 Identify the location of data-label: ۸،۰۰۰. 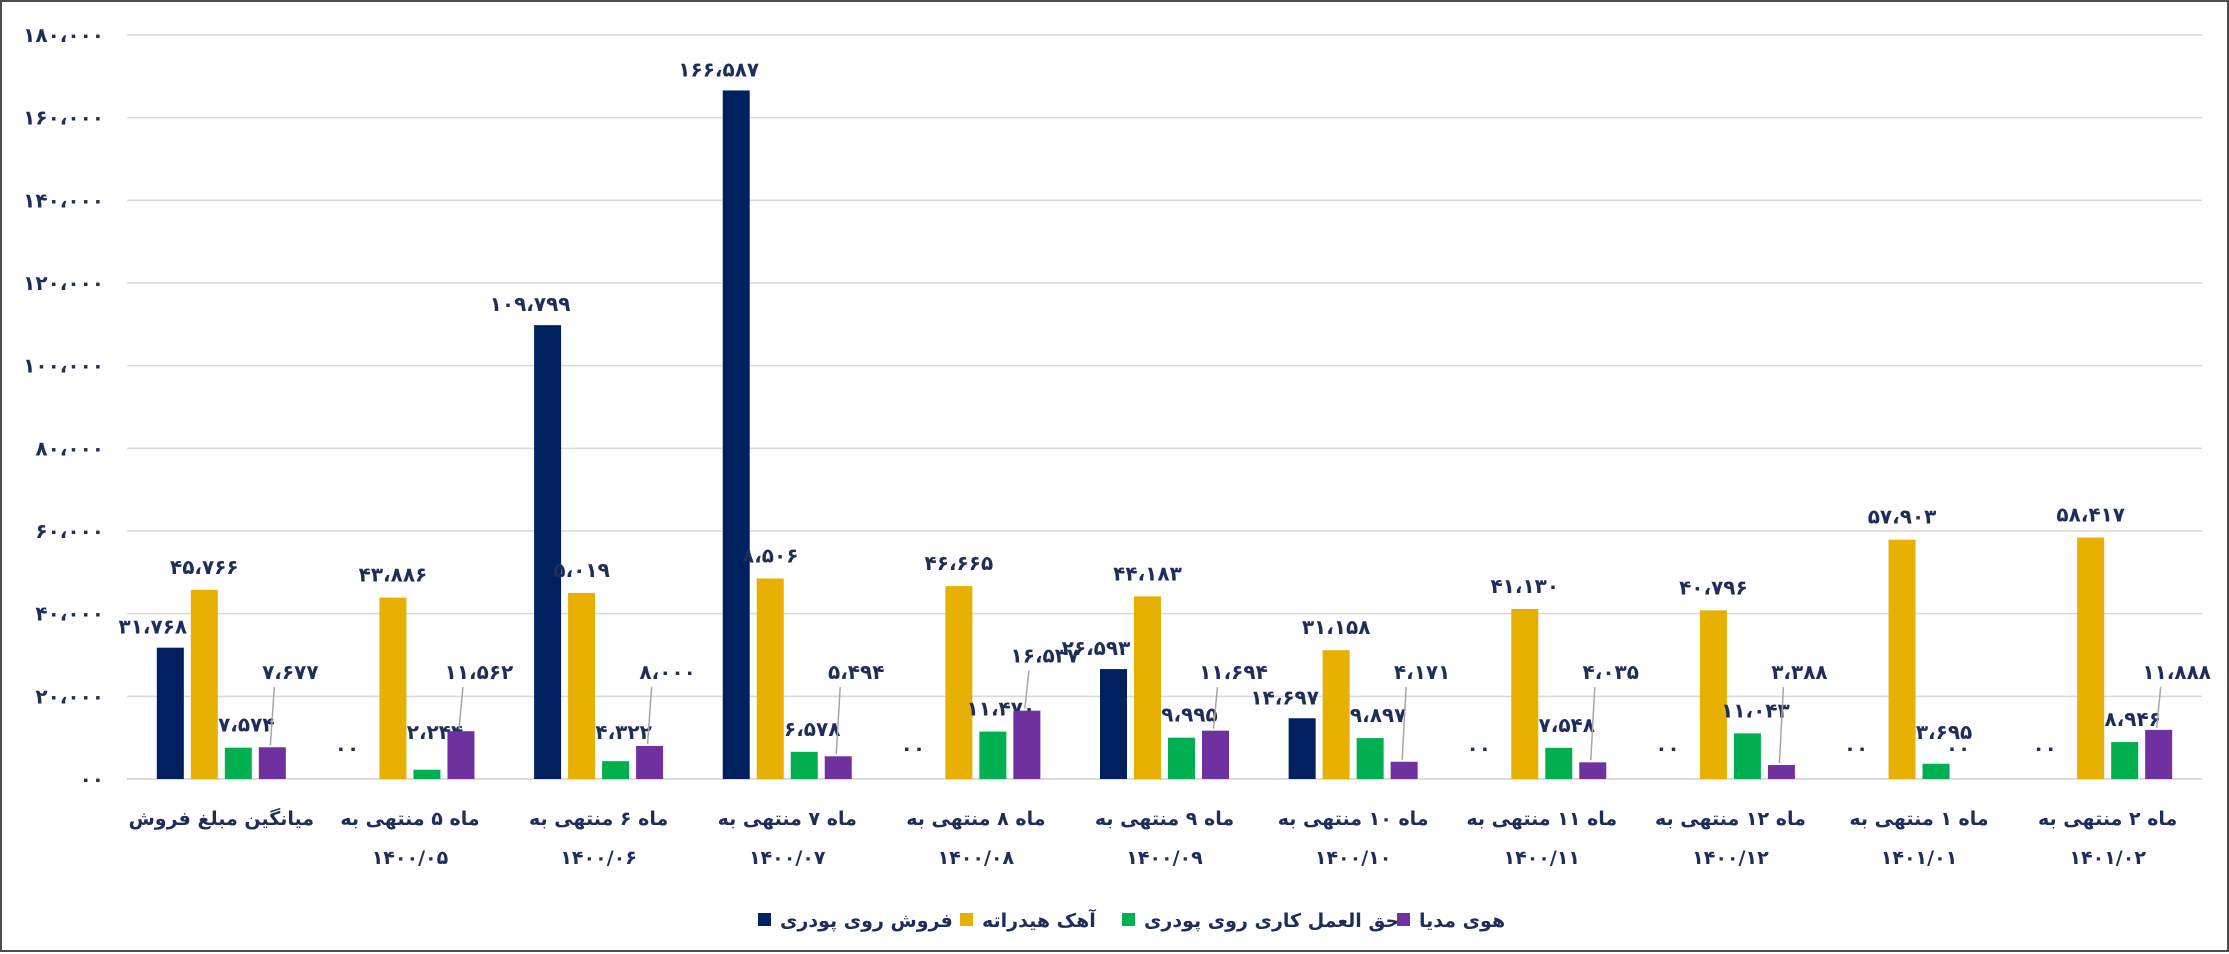
(667, 672).